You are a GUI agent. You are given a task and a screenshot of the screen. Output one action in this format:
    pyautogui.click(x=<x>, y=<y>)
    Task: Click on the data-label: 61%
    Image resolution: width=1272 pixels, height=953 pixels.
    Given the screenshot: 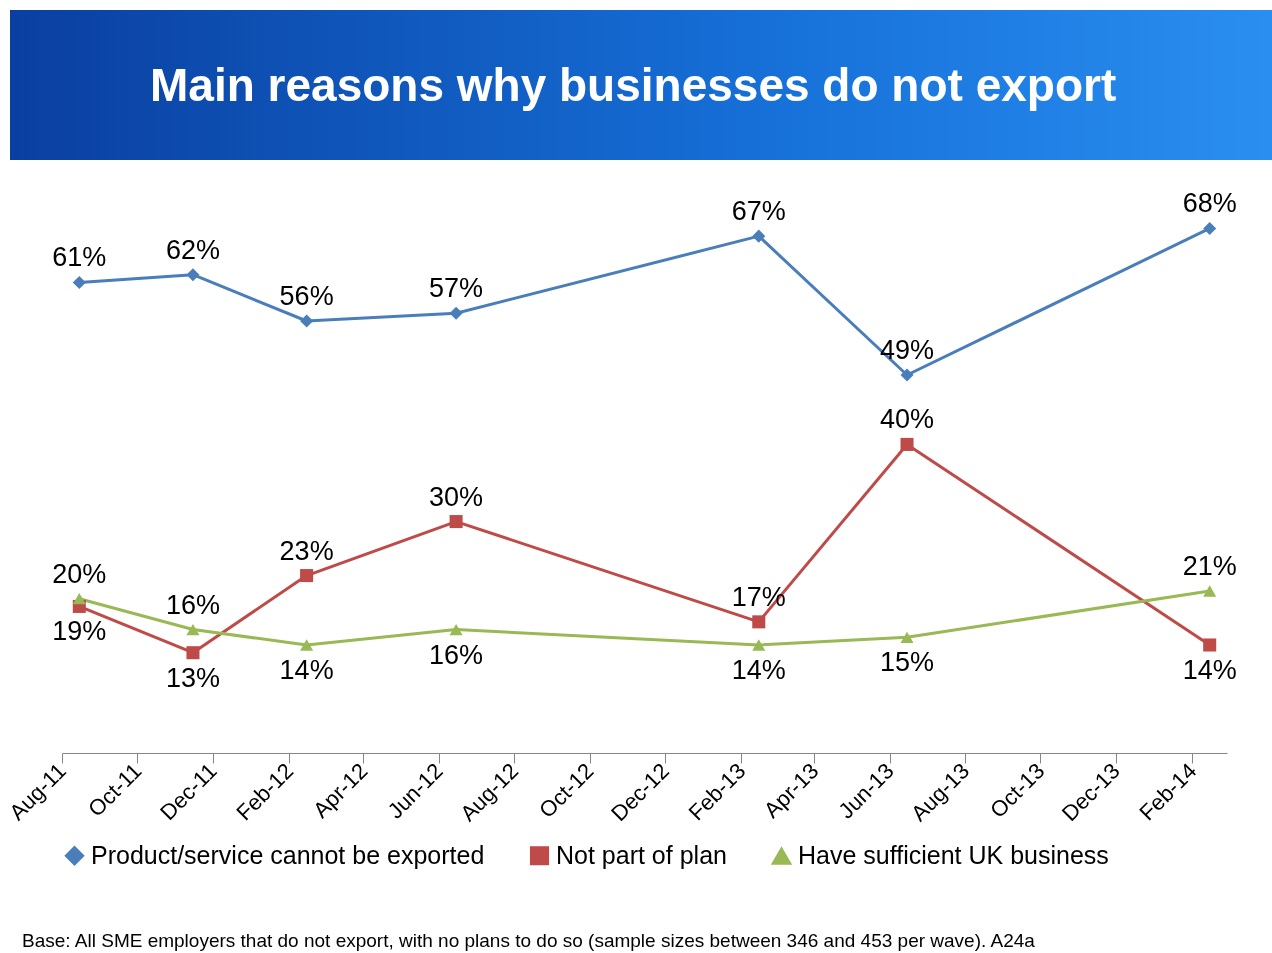 What is the action you would take?
    pyautogui.click(x=79, y=257)
    